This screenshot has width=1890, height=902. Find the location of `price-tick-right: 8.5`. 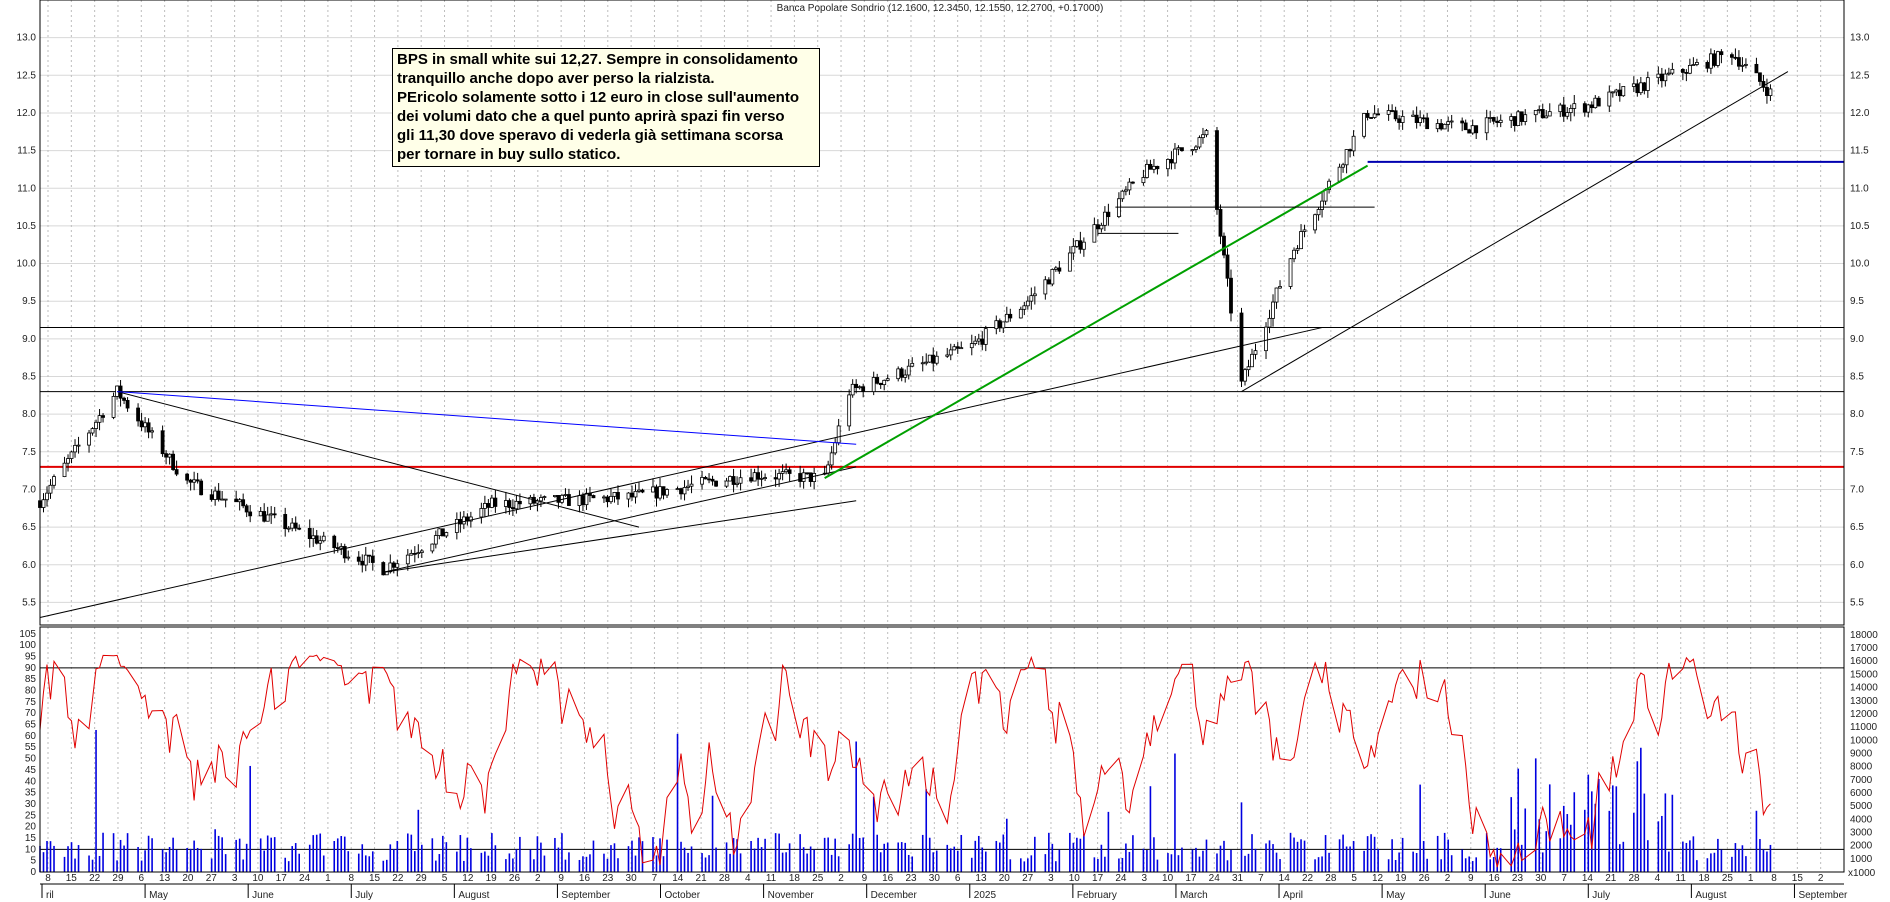

price-tick-right: 8.5 is located at coordinates (1857, 377).